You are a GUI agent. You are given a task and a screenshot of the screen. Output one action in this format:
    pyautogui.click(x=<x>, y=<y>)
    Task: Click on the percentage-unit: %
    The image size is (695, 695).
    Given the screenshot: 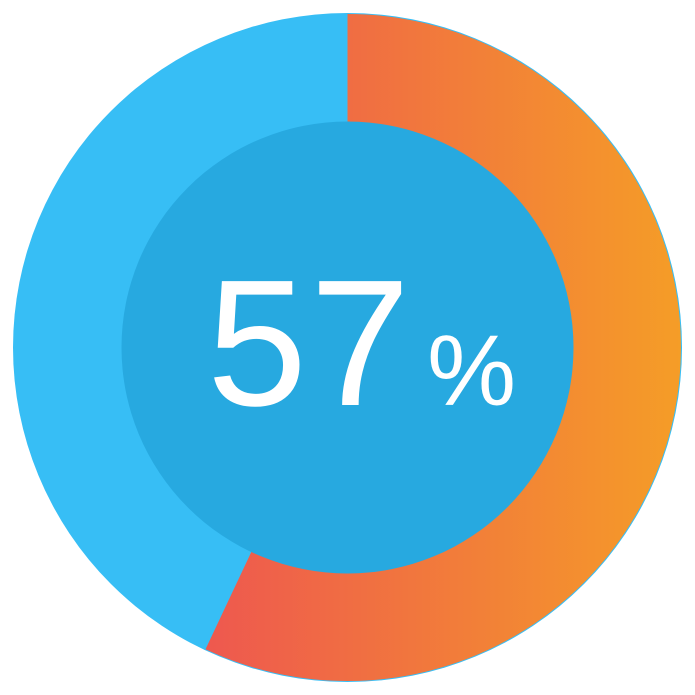 What is the action you would take?
    pyautogui.click(x=472, y=370)
    